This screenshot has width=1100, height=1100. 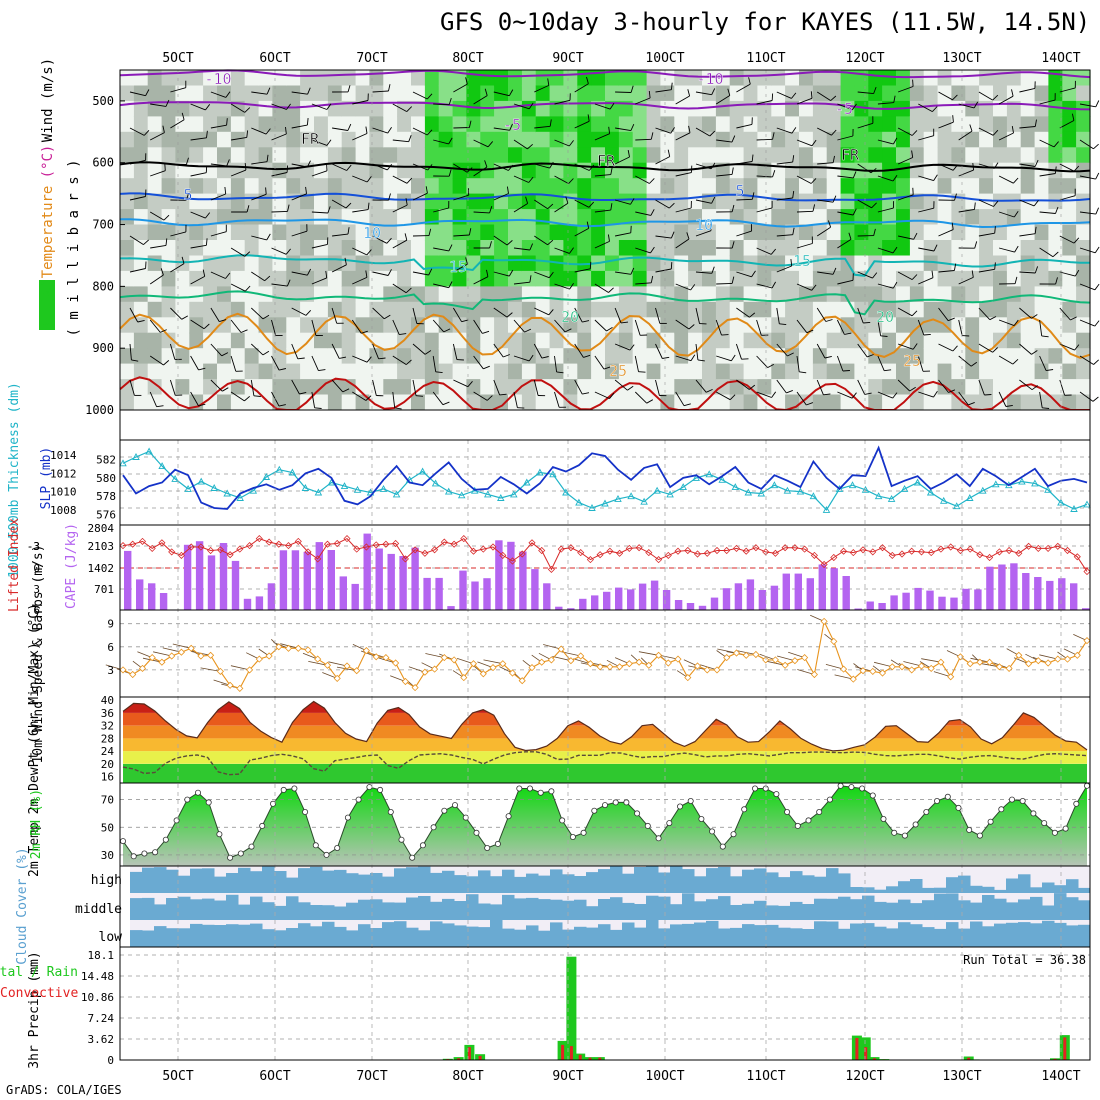 I want to click on thickness-marker, so click(x=1074, y=508).